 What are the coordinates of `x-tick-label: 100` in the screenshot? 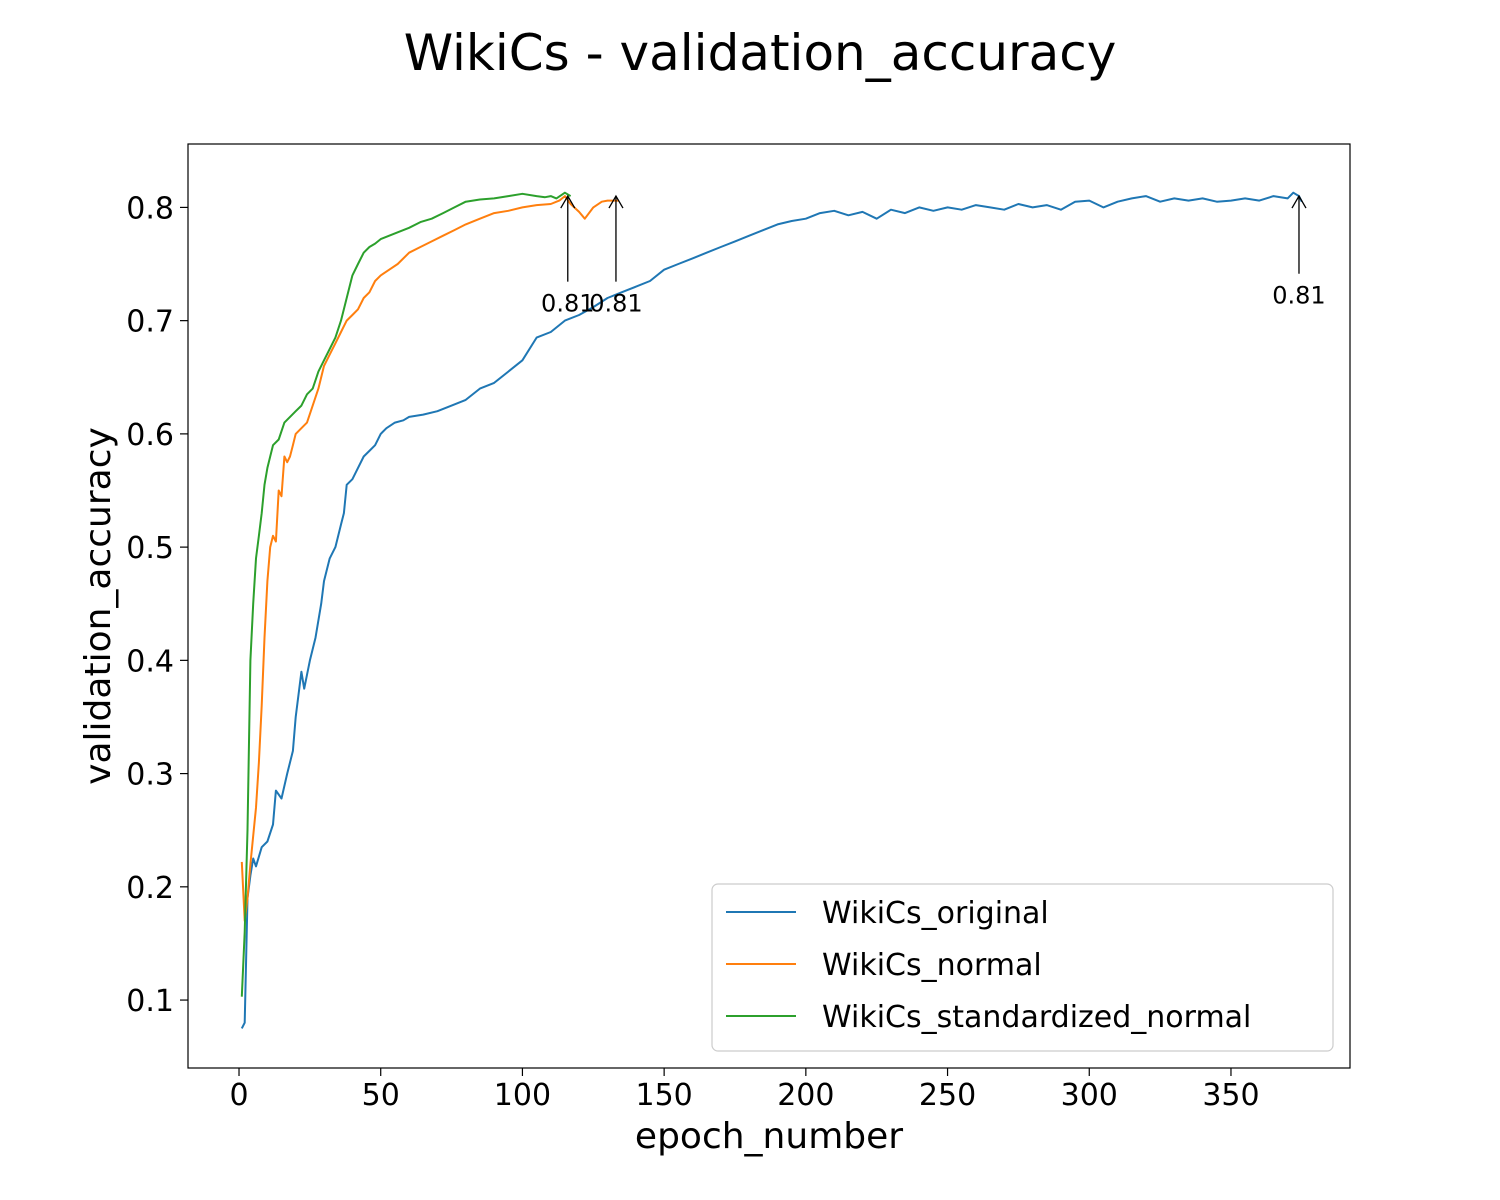 It's located at (522, 1095).